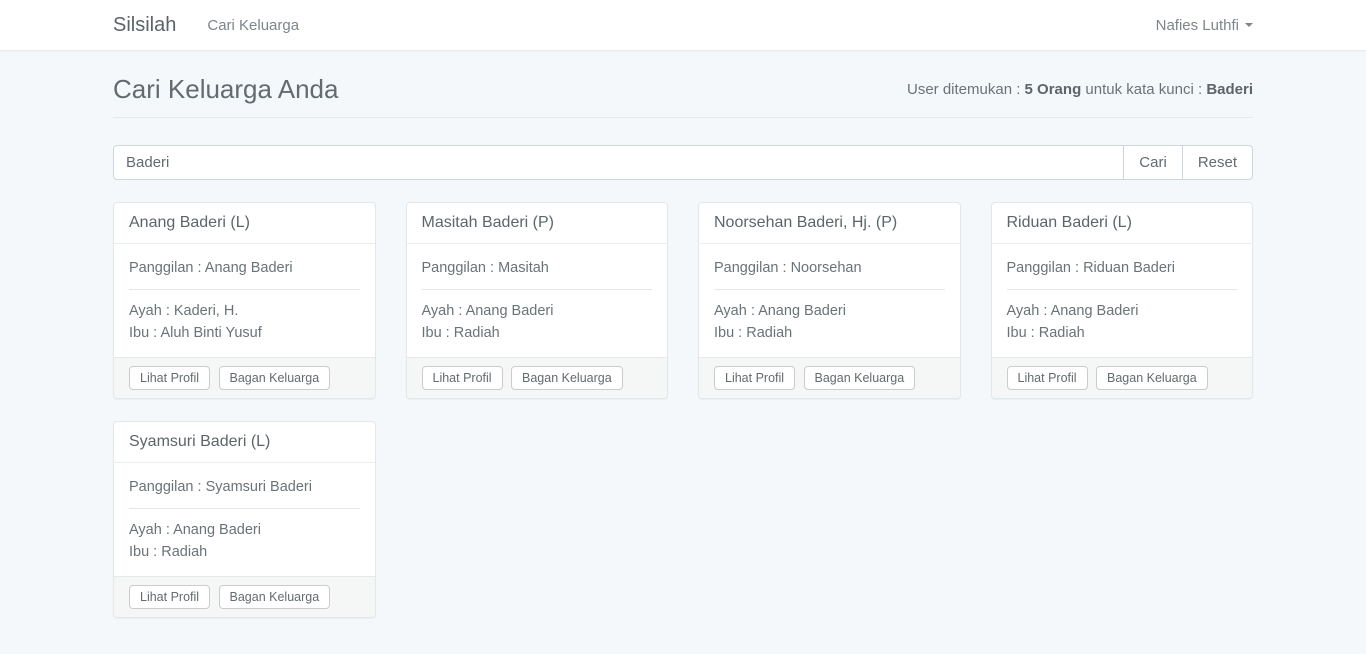 The height and width of the screenshot is (654, 1366). What do you see at coordinates (829, 300) in the screenshot?
I see `person-card: Noorsehan Baderi, Hj. (P) Panggilan` at bounding box center [829, 300].